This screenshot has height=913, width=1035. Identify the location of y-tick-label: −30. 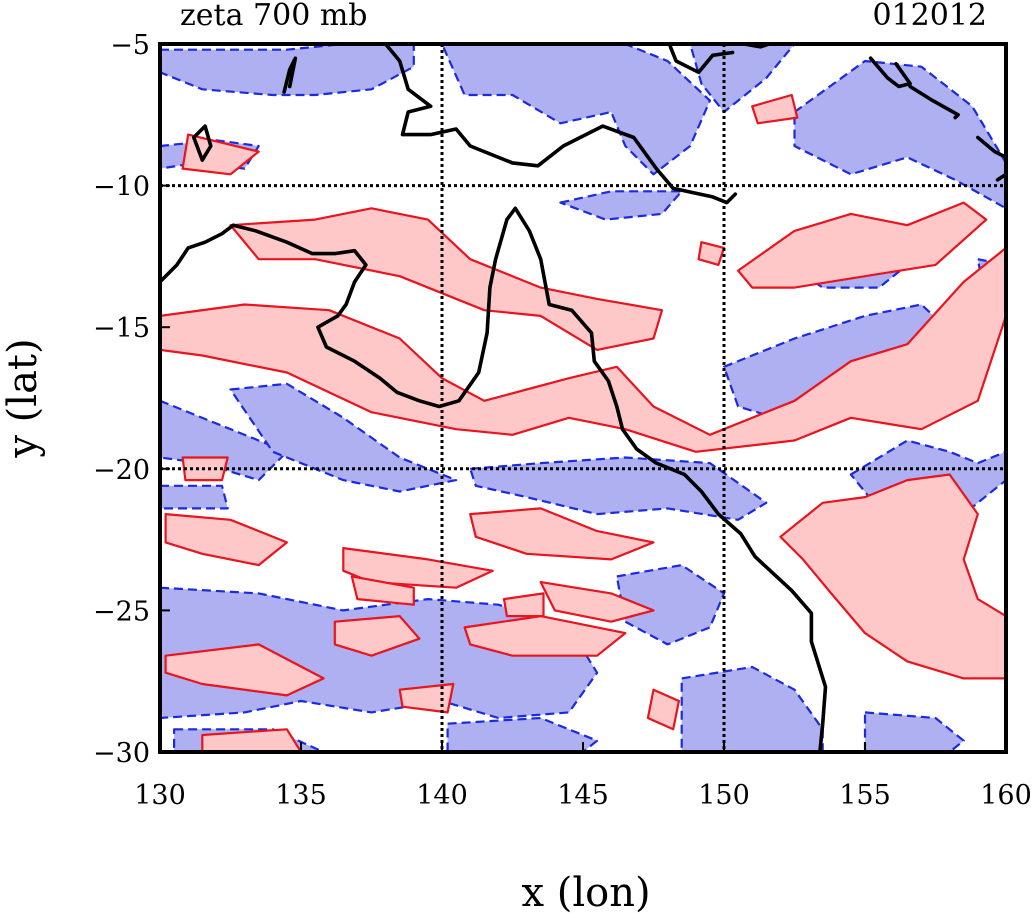
(121, 753).